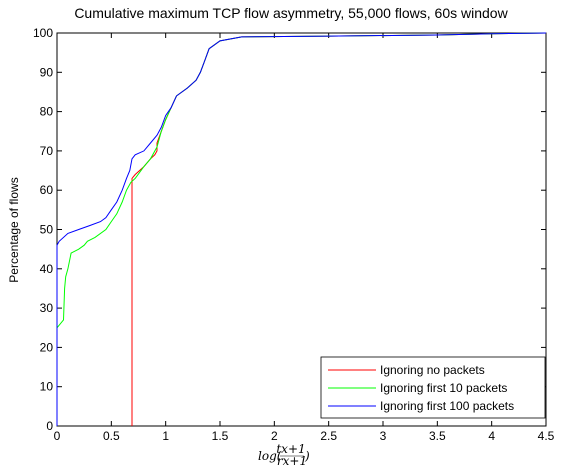  What do you see at coordinates (383, 436) in the screenshot?
I see `x-tick-label: 3` at bounding box center [383, 436].